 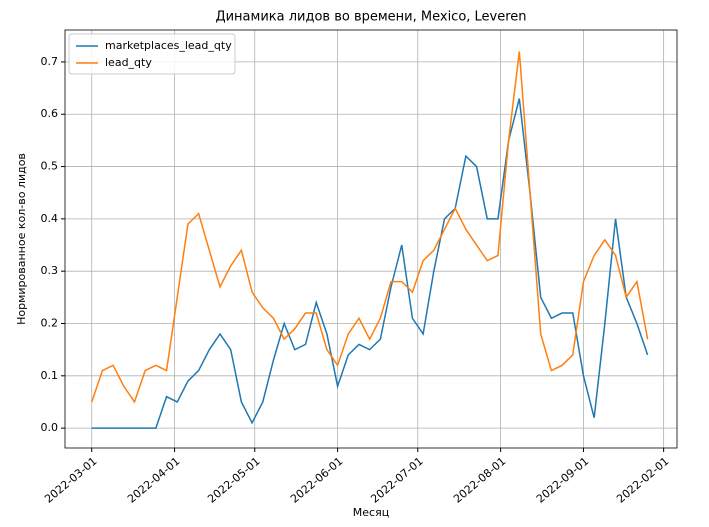 What do you see at coordinates (50, 375) in the screenshot?
I see `y-tick-label: 0.1` at bounding box center [50, 375].